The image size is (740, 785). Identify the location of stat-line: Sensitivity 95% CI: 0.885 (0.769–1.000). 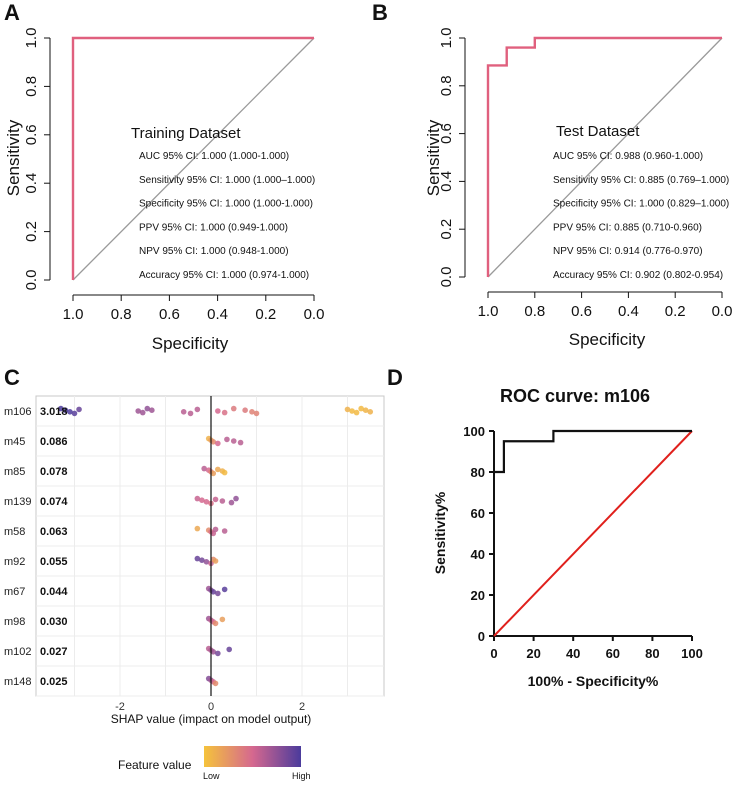
(641, 180).